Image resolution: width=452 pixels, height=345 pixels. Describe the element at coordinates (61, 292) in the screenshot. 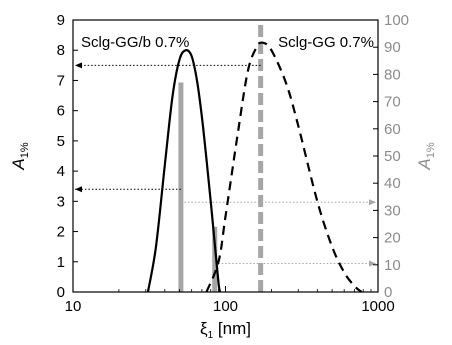

I see `y-left-tick-label-0: 0` at that location.